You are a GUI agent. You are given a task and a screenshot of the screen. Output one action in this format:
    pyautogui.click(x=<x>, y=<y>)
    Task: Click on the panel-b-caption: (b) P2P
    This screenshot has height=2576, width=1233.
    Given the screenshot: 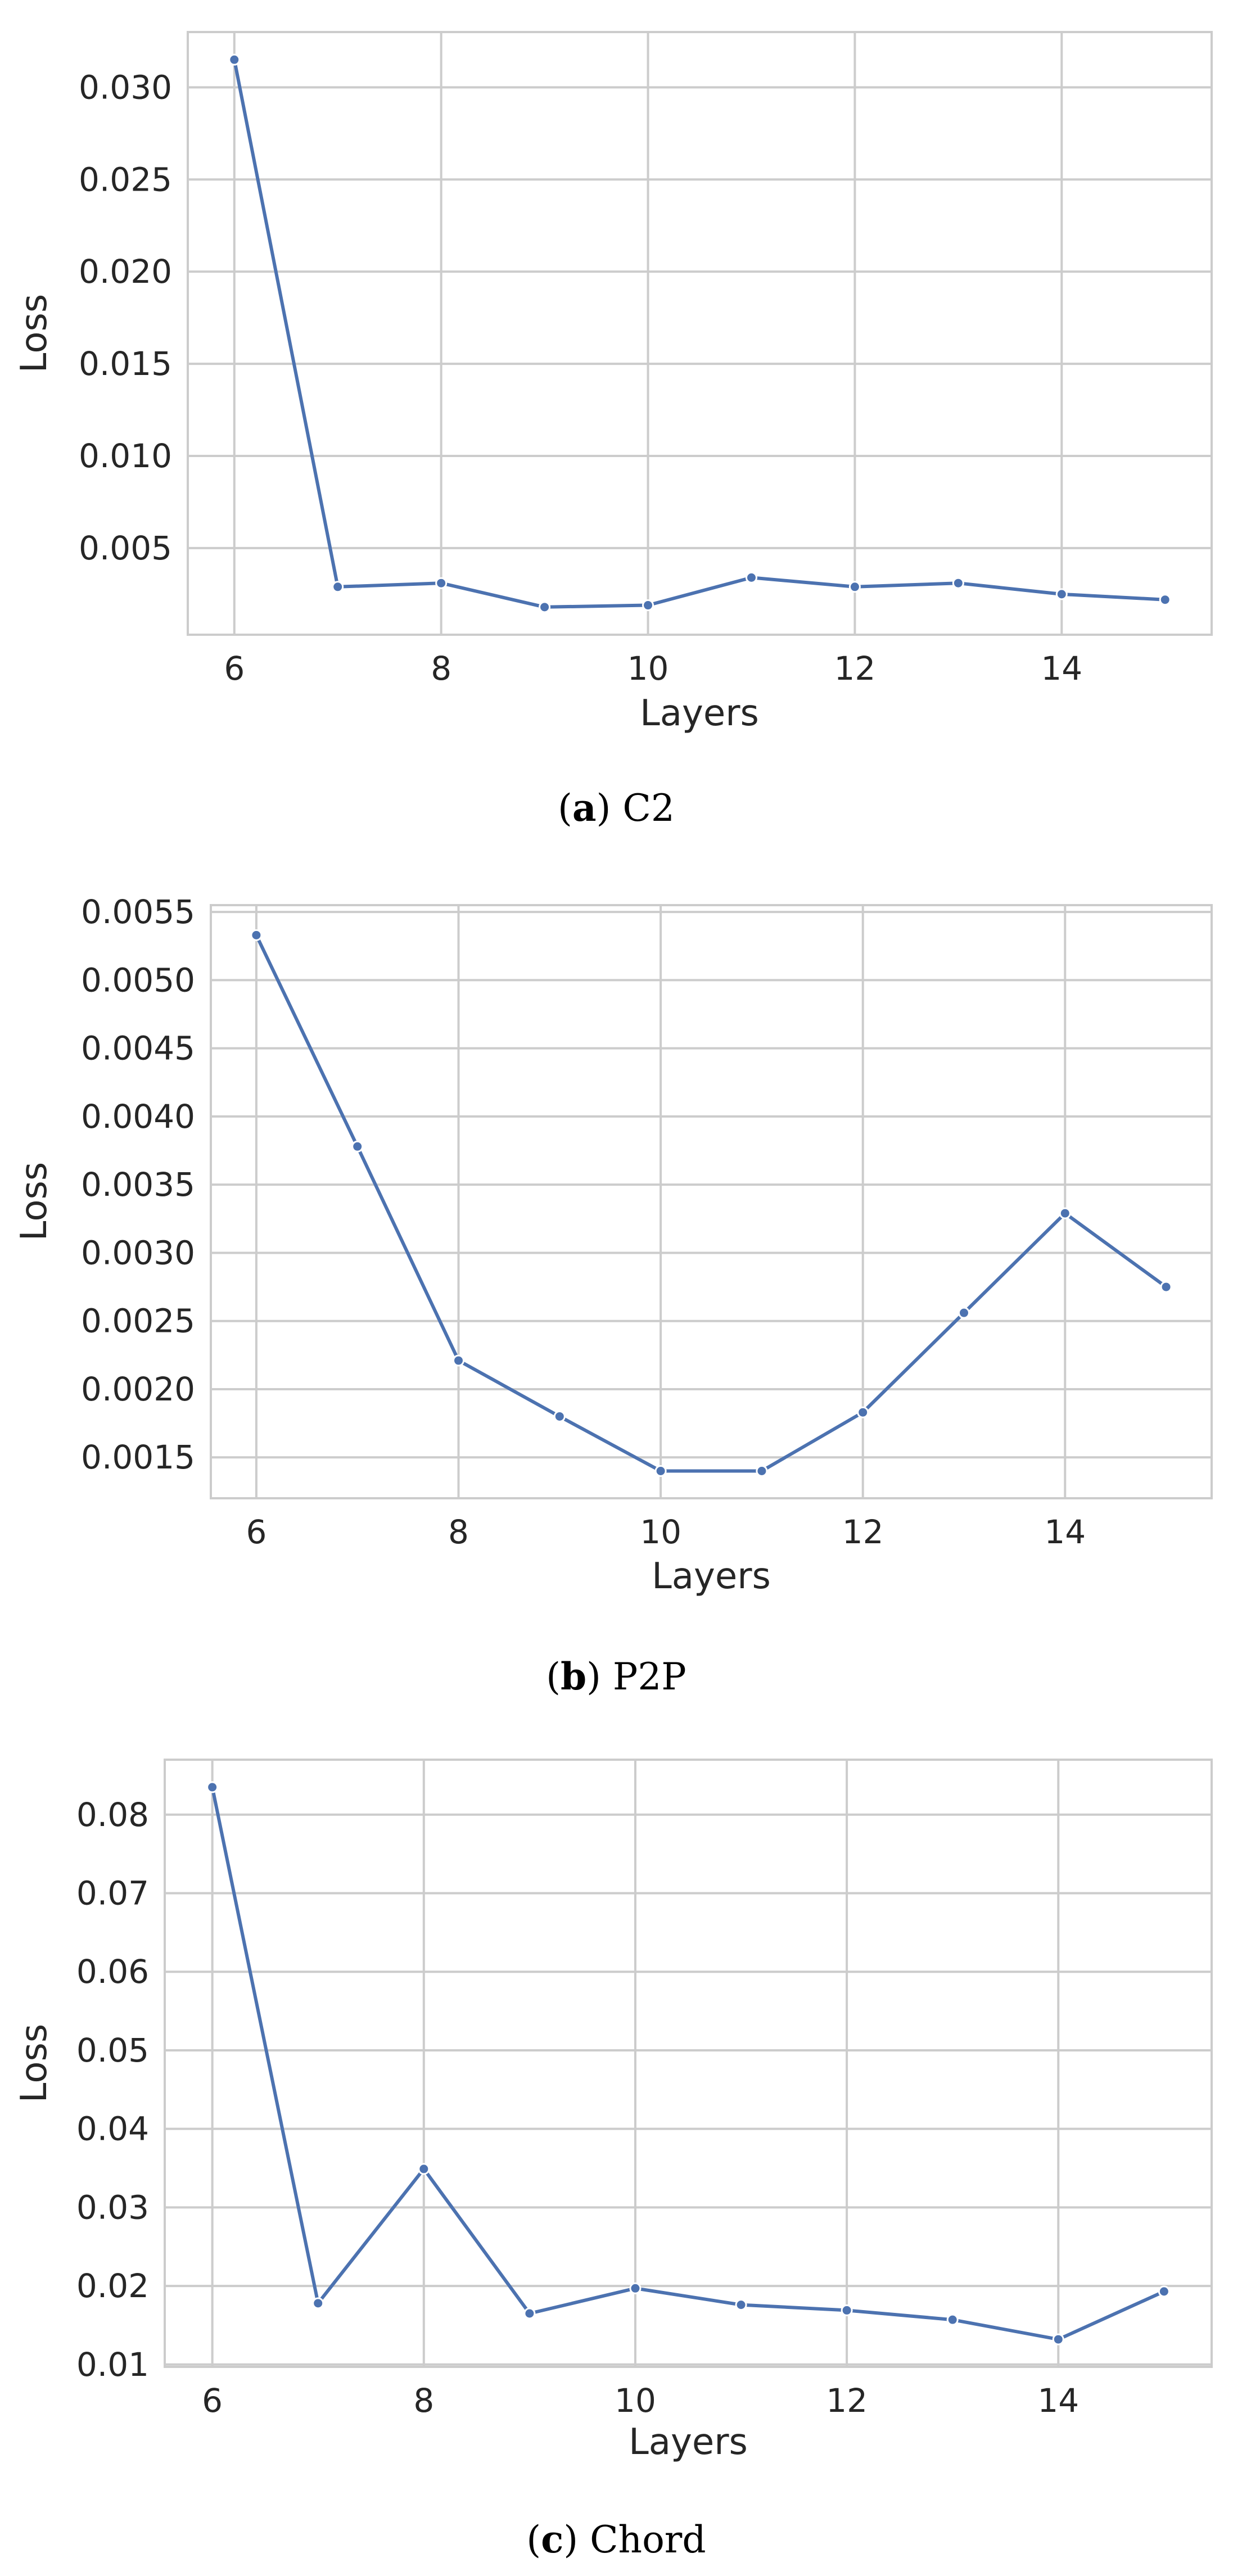 What is the action you would take?
    pyautogui.click(x=616, y=1676)
    